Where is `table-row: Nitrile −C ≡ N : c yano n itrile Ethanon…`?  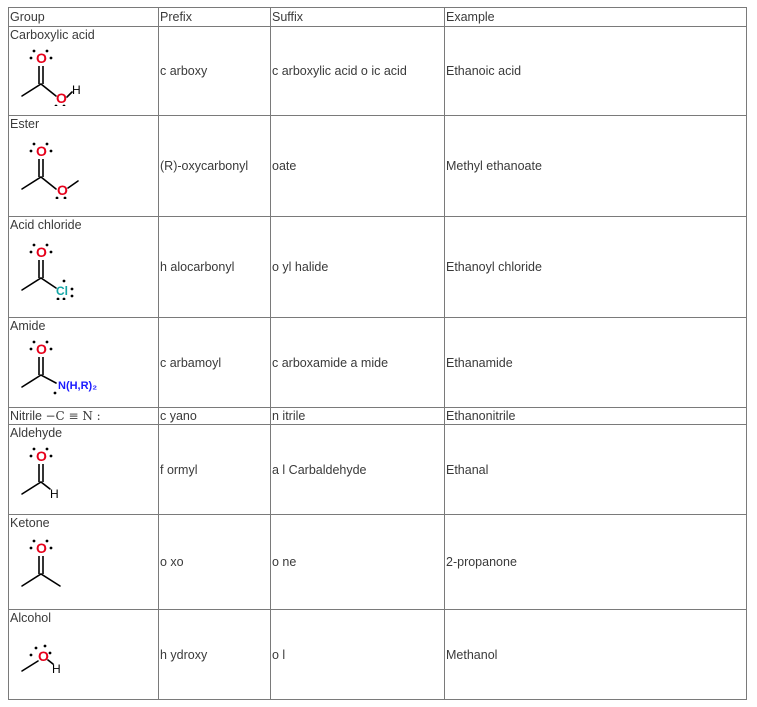 table-row: Nitrile −C ≡ N : c yano n itrile Ethanon… is located at coordinates (377, 416).